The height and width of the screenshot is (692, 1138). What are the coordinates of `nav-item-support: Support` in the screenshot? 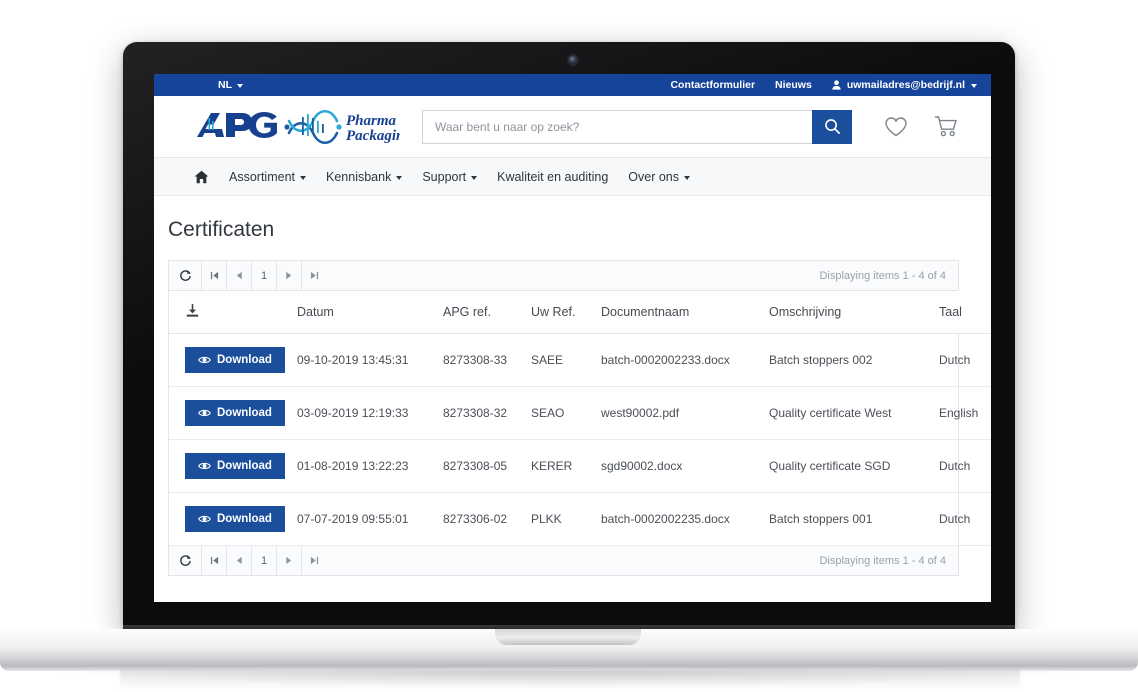 It's located at (450, 176).